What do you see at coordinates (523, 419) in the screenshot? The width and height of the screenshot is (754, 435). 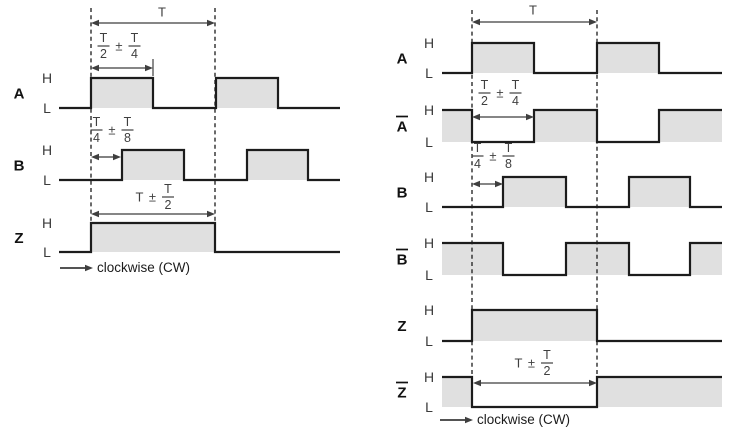 I see `direction-text: clockwise (CW)` at bounding box center [523, 419].